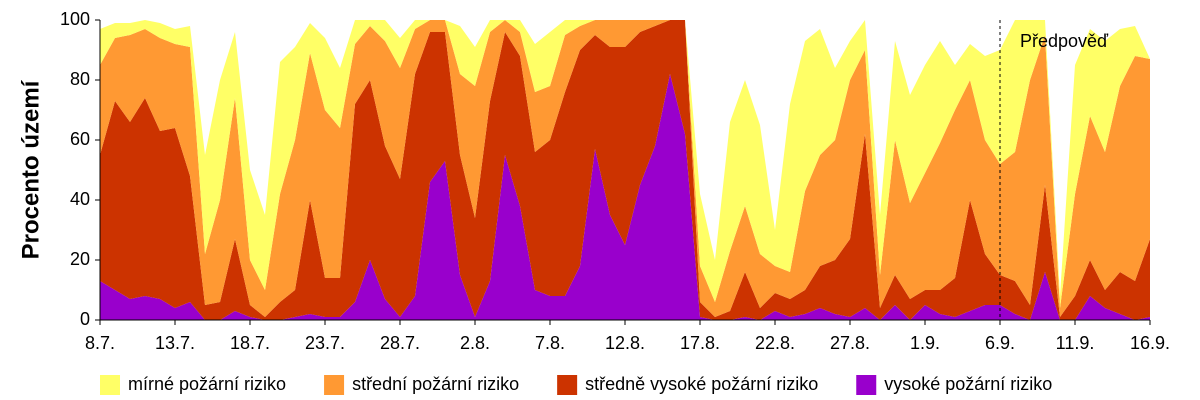  I want to click on x-tick-label: 16.9., so click(1150, 343).